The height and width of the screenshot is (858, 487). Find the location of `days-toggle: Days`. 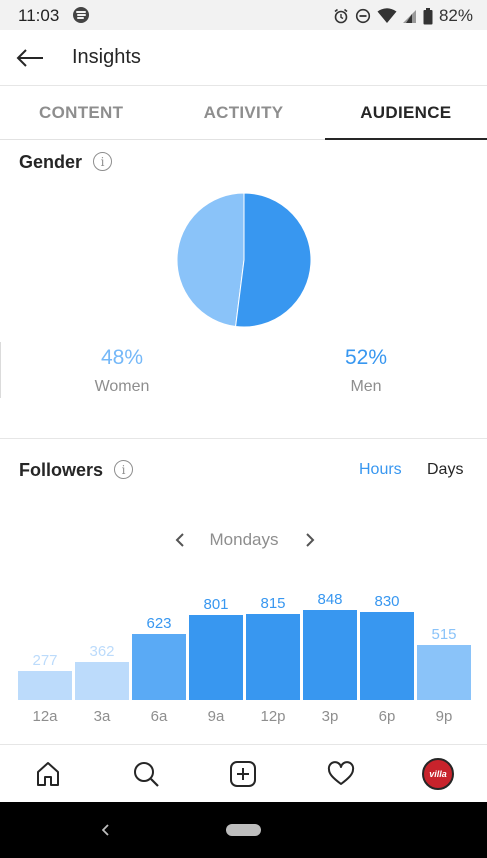

days-toggle: Days is located at coordinates (445, 469).